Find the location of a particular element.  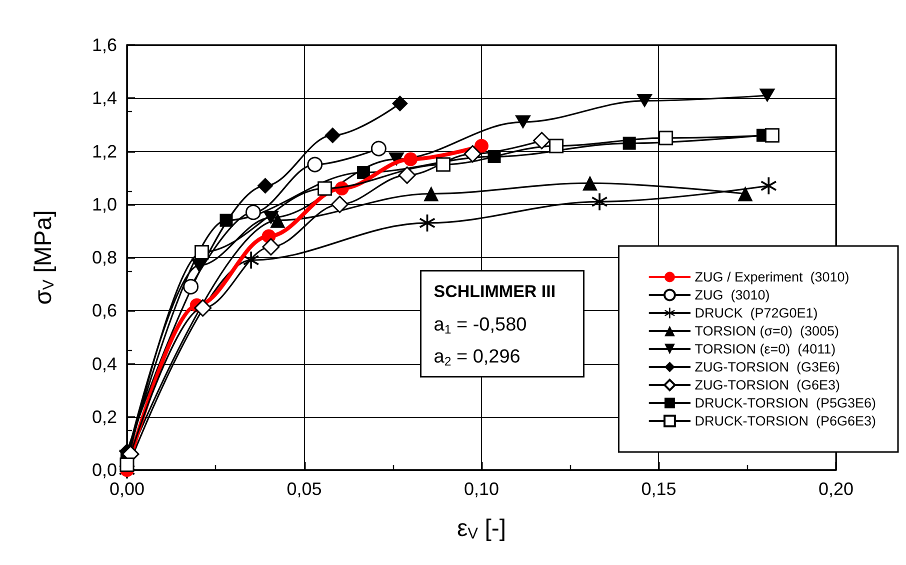

y-tick-label: 0,6 is located at coordinates (104, 310).